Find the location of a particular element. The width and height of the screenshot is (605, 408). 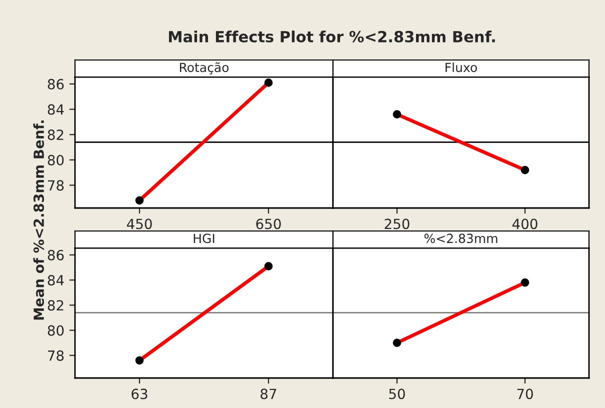

chart-title: Fluxo is located at coordinates (461, 67).